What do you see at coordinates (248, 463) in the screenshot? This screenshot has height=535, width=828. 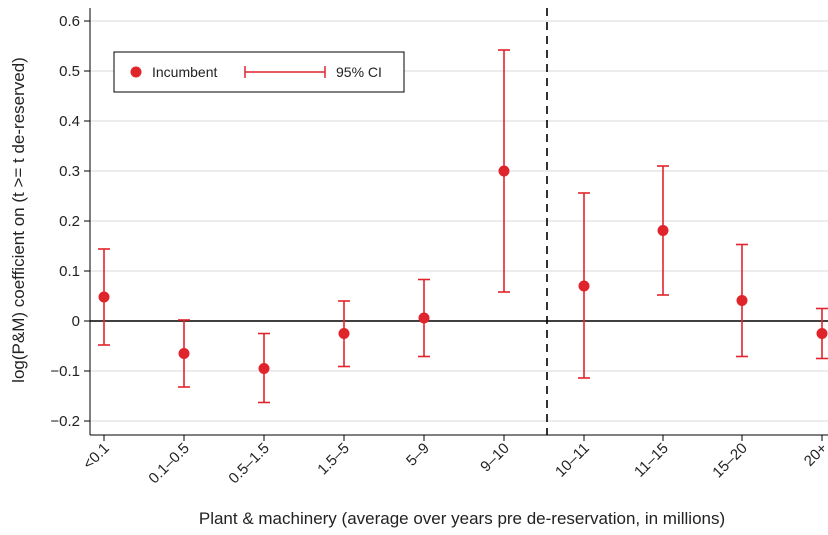 I see `x-tick-label: 0.5–1.5` at bounding box center [248, 463].